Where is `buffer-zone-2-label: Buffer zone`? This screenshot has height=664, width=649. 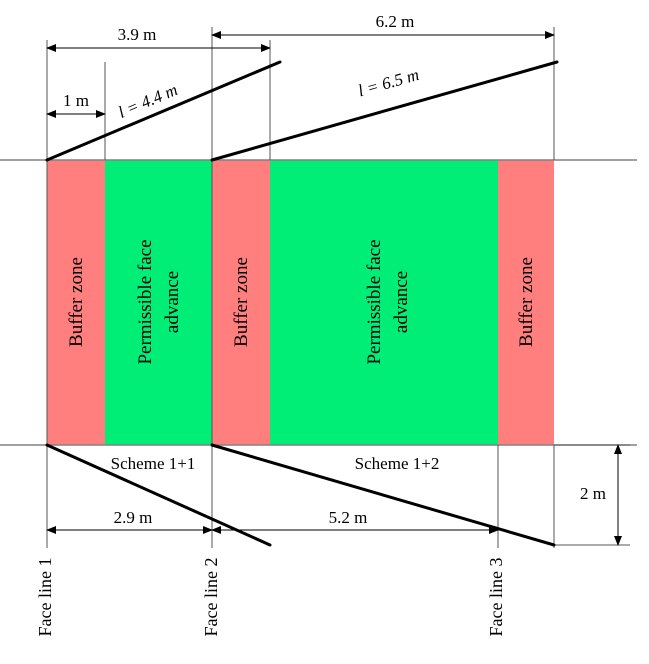
buffer-zone-2-label: Buffer zone is located at coordinates (241, 302).